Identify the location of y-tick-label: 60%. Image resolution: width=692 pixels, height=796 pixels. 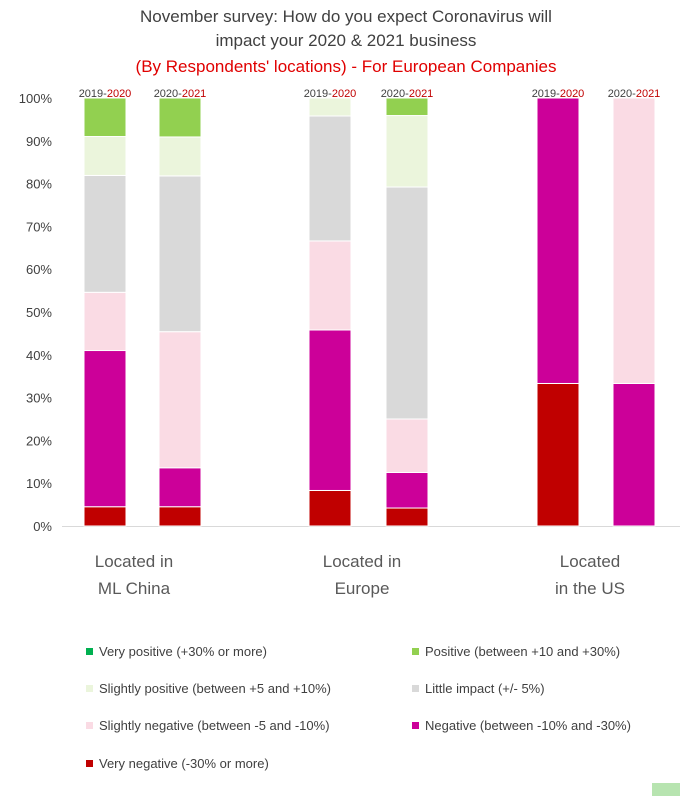
(39, 269).